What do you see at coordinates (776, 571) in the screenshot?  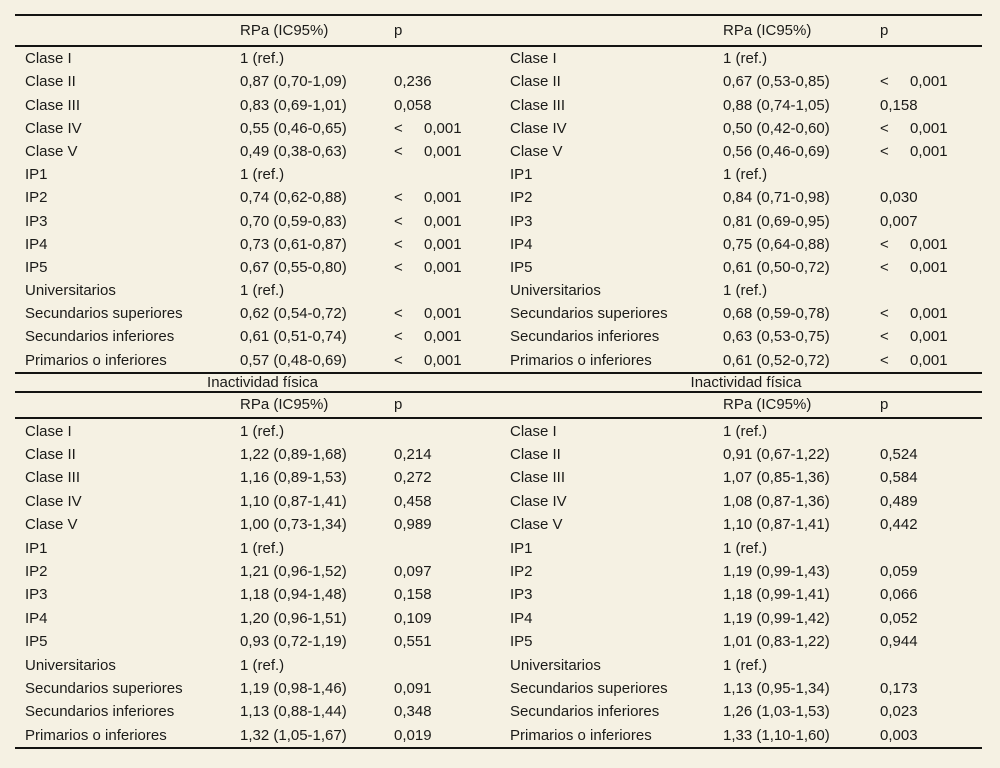 I see `rpa-value-cell: 1,19 (0,99-1,43)` at bounding box center [776, 571].